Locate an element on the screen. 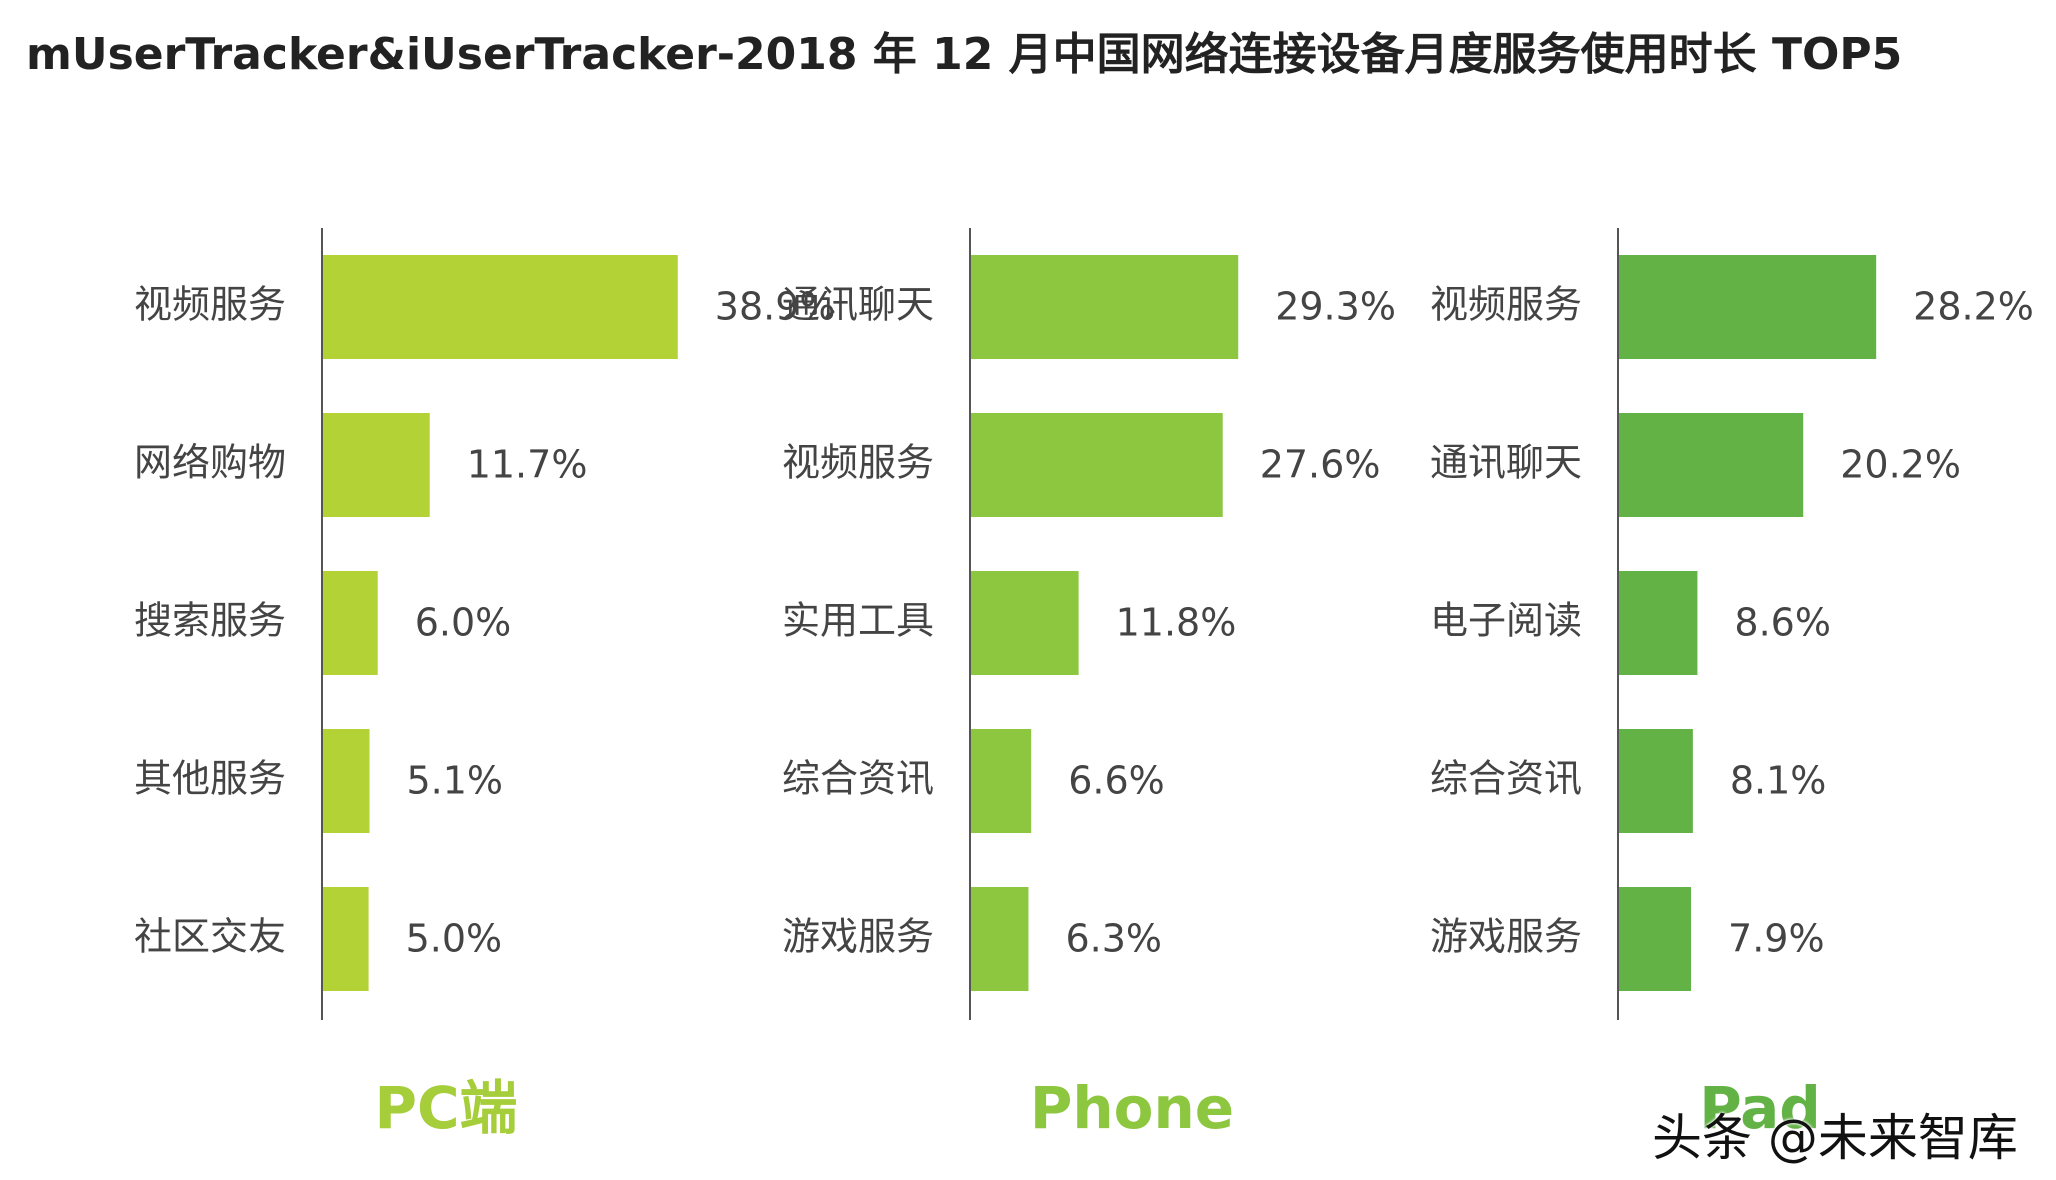 This screenshot has height=1180, width=2056. chart-2-category-label-0: 视频服务 is located at coordinates (1506, 305).